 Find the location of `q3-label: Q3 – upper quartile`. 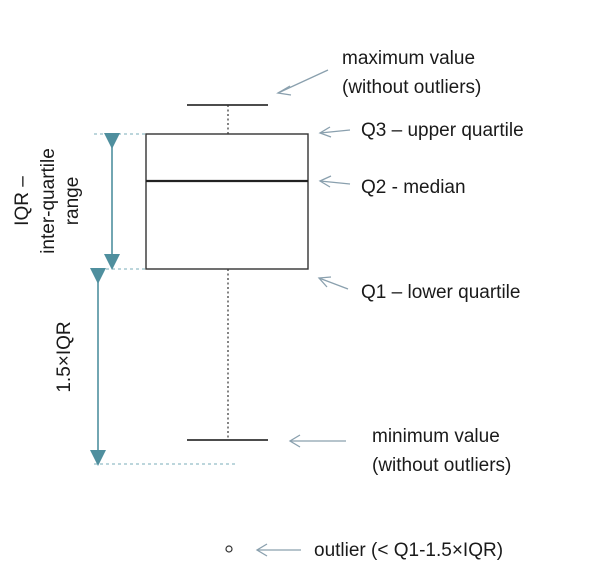

q3-label: Q3 – upper quartile is located at coordinates (442, 130).